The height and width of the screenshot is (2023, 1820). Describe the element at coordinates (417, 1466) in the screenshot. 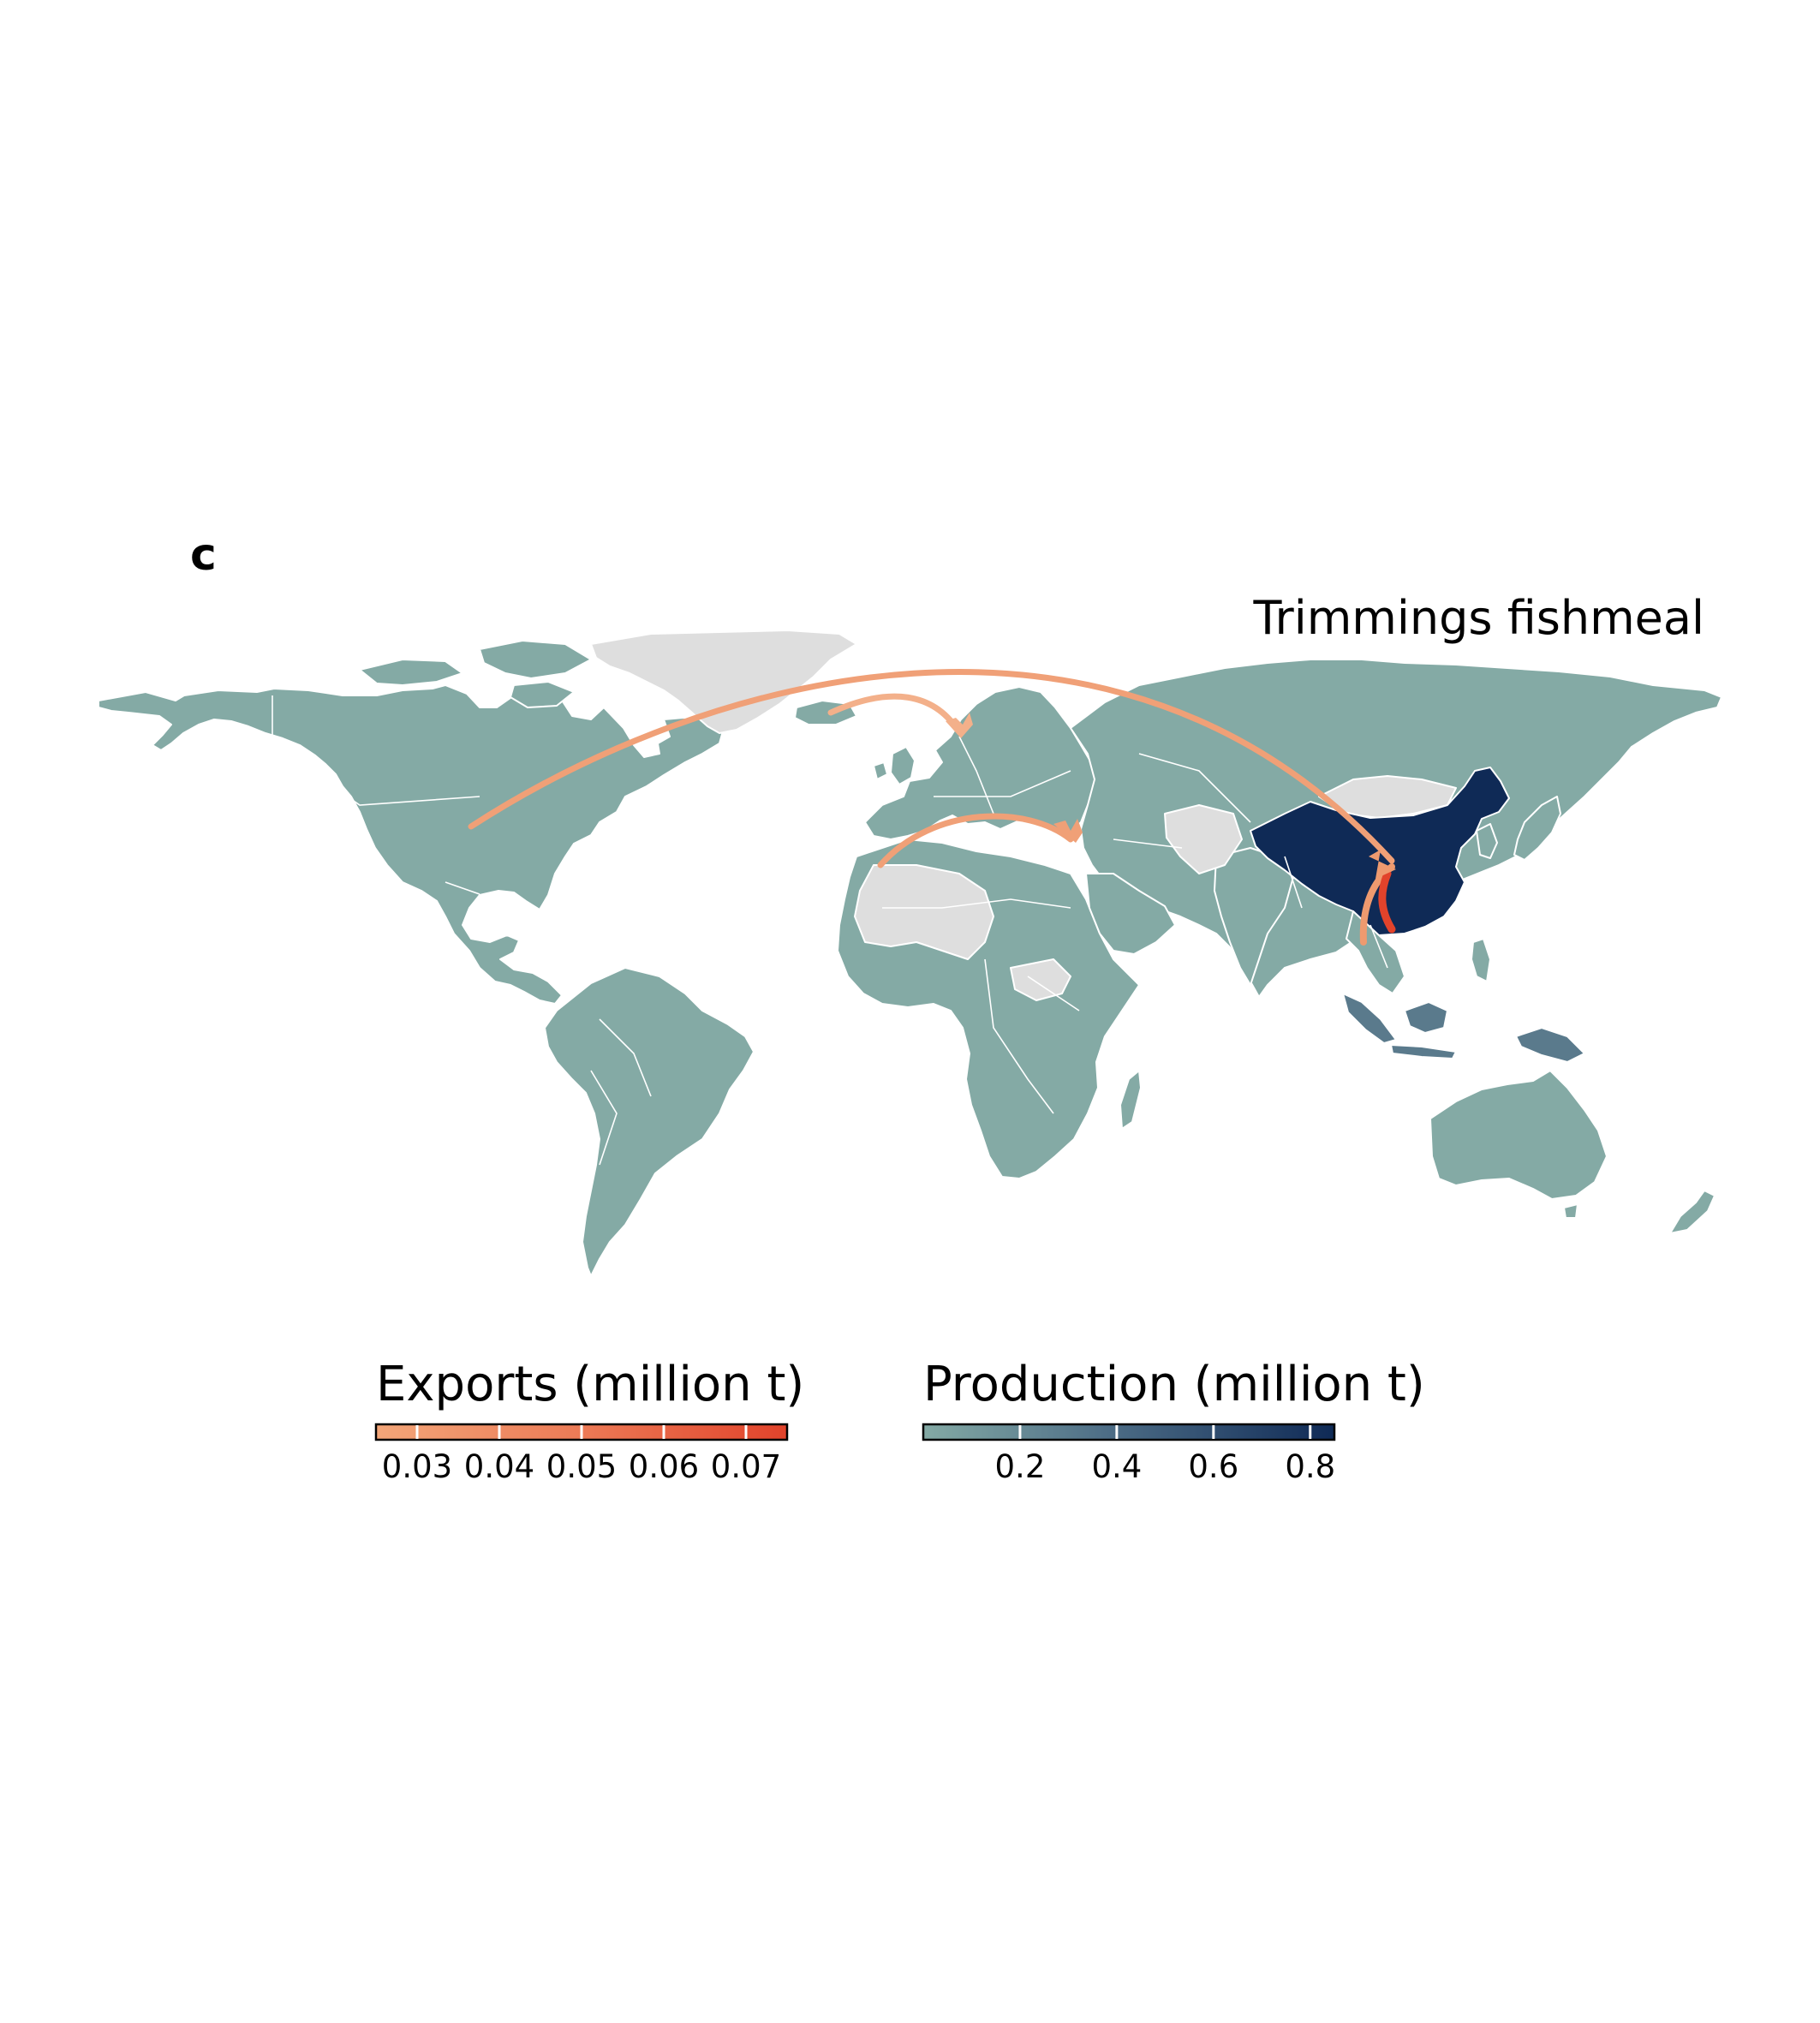

I see `legend-exports-tick-label: 0.03` at that location.